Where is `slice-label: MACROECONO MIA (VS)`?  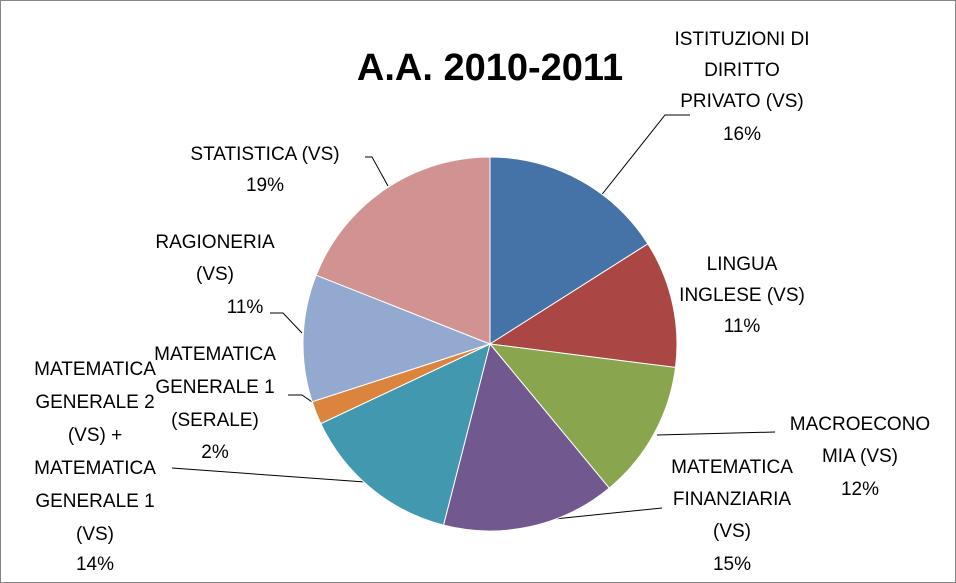 slice-label: MACROECONO MIA (VS) is located at coordinates (860, 440).